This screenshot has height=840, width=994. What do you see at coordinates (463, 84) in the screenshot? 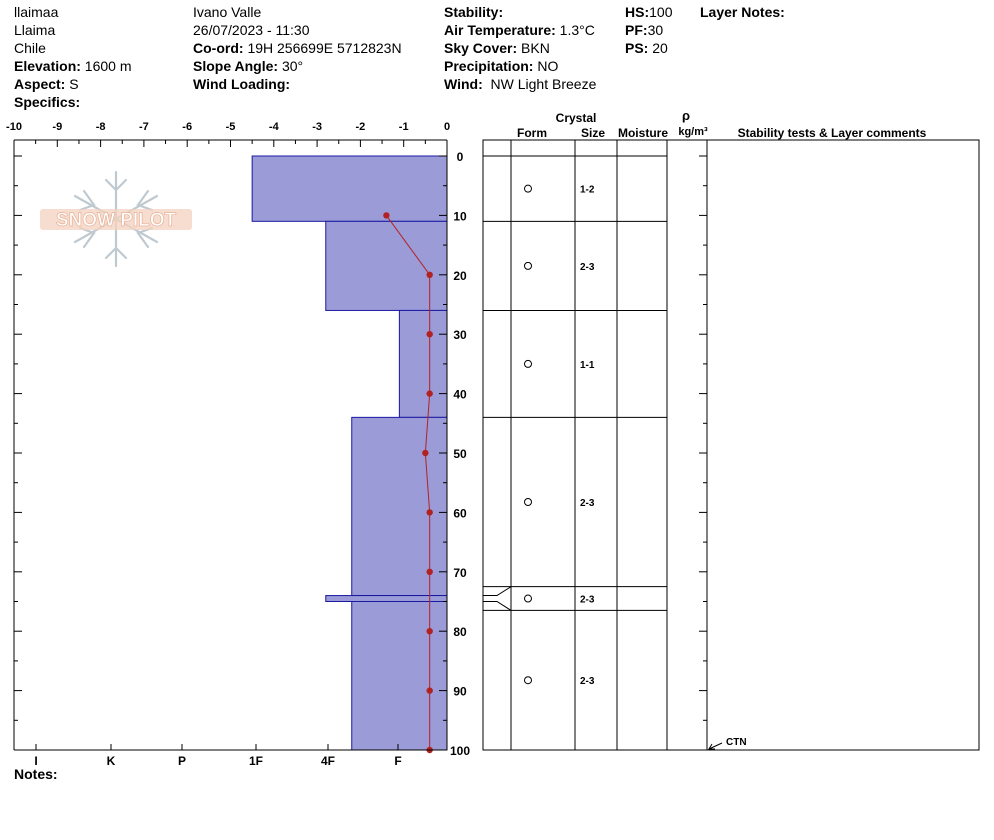
I see `wind-label: Wind:` at bounding box center [463, 84].